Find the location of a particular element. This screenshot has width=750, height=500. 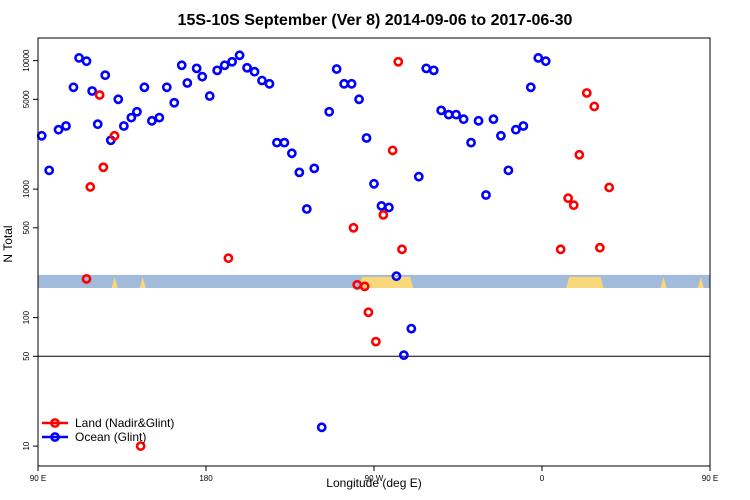

y-tick-label: 10000 is located at coordinates (26, 60).